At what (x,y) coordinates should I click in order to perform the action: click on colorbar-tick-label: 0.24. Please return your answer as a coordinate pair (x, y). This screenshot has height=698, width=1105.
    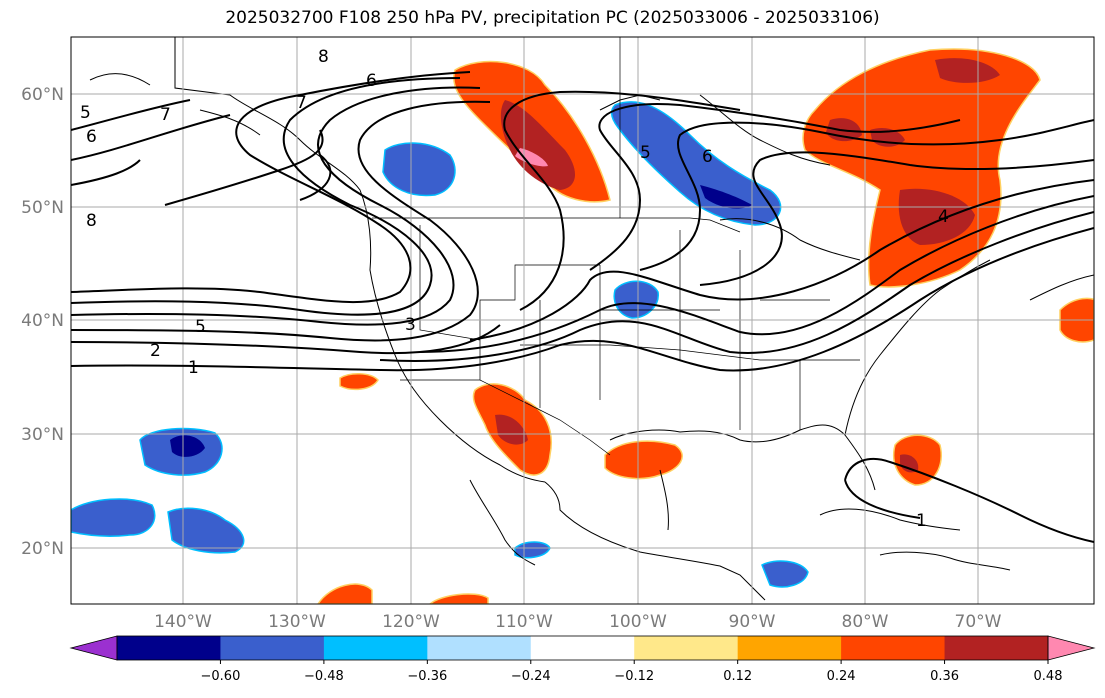
    Looking at the image, I should click on (841, 676).